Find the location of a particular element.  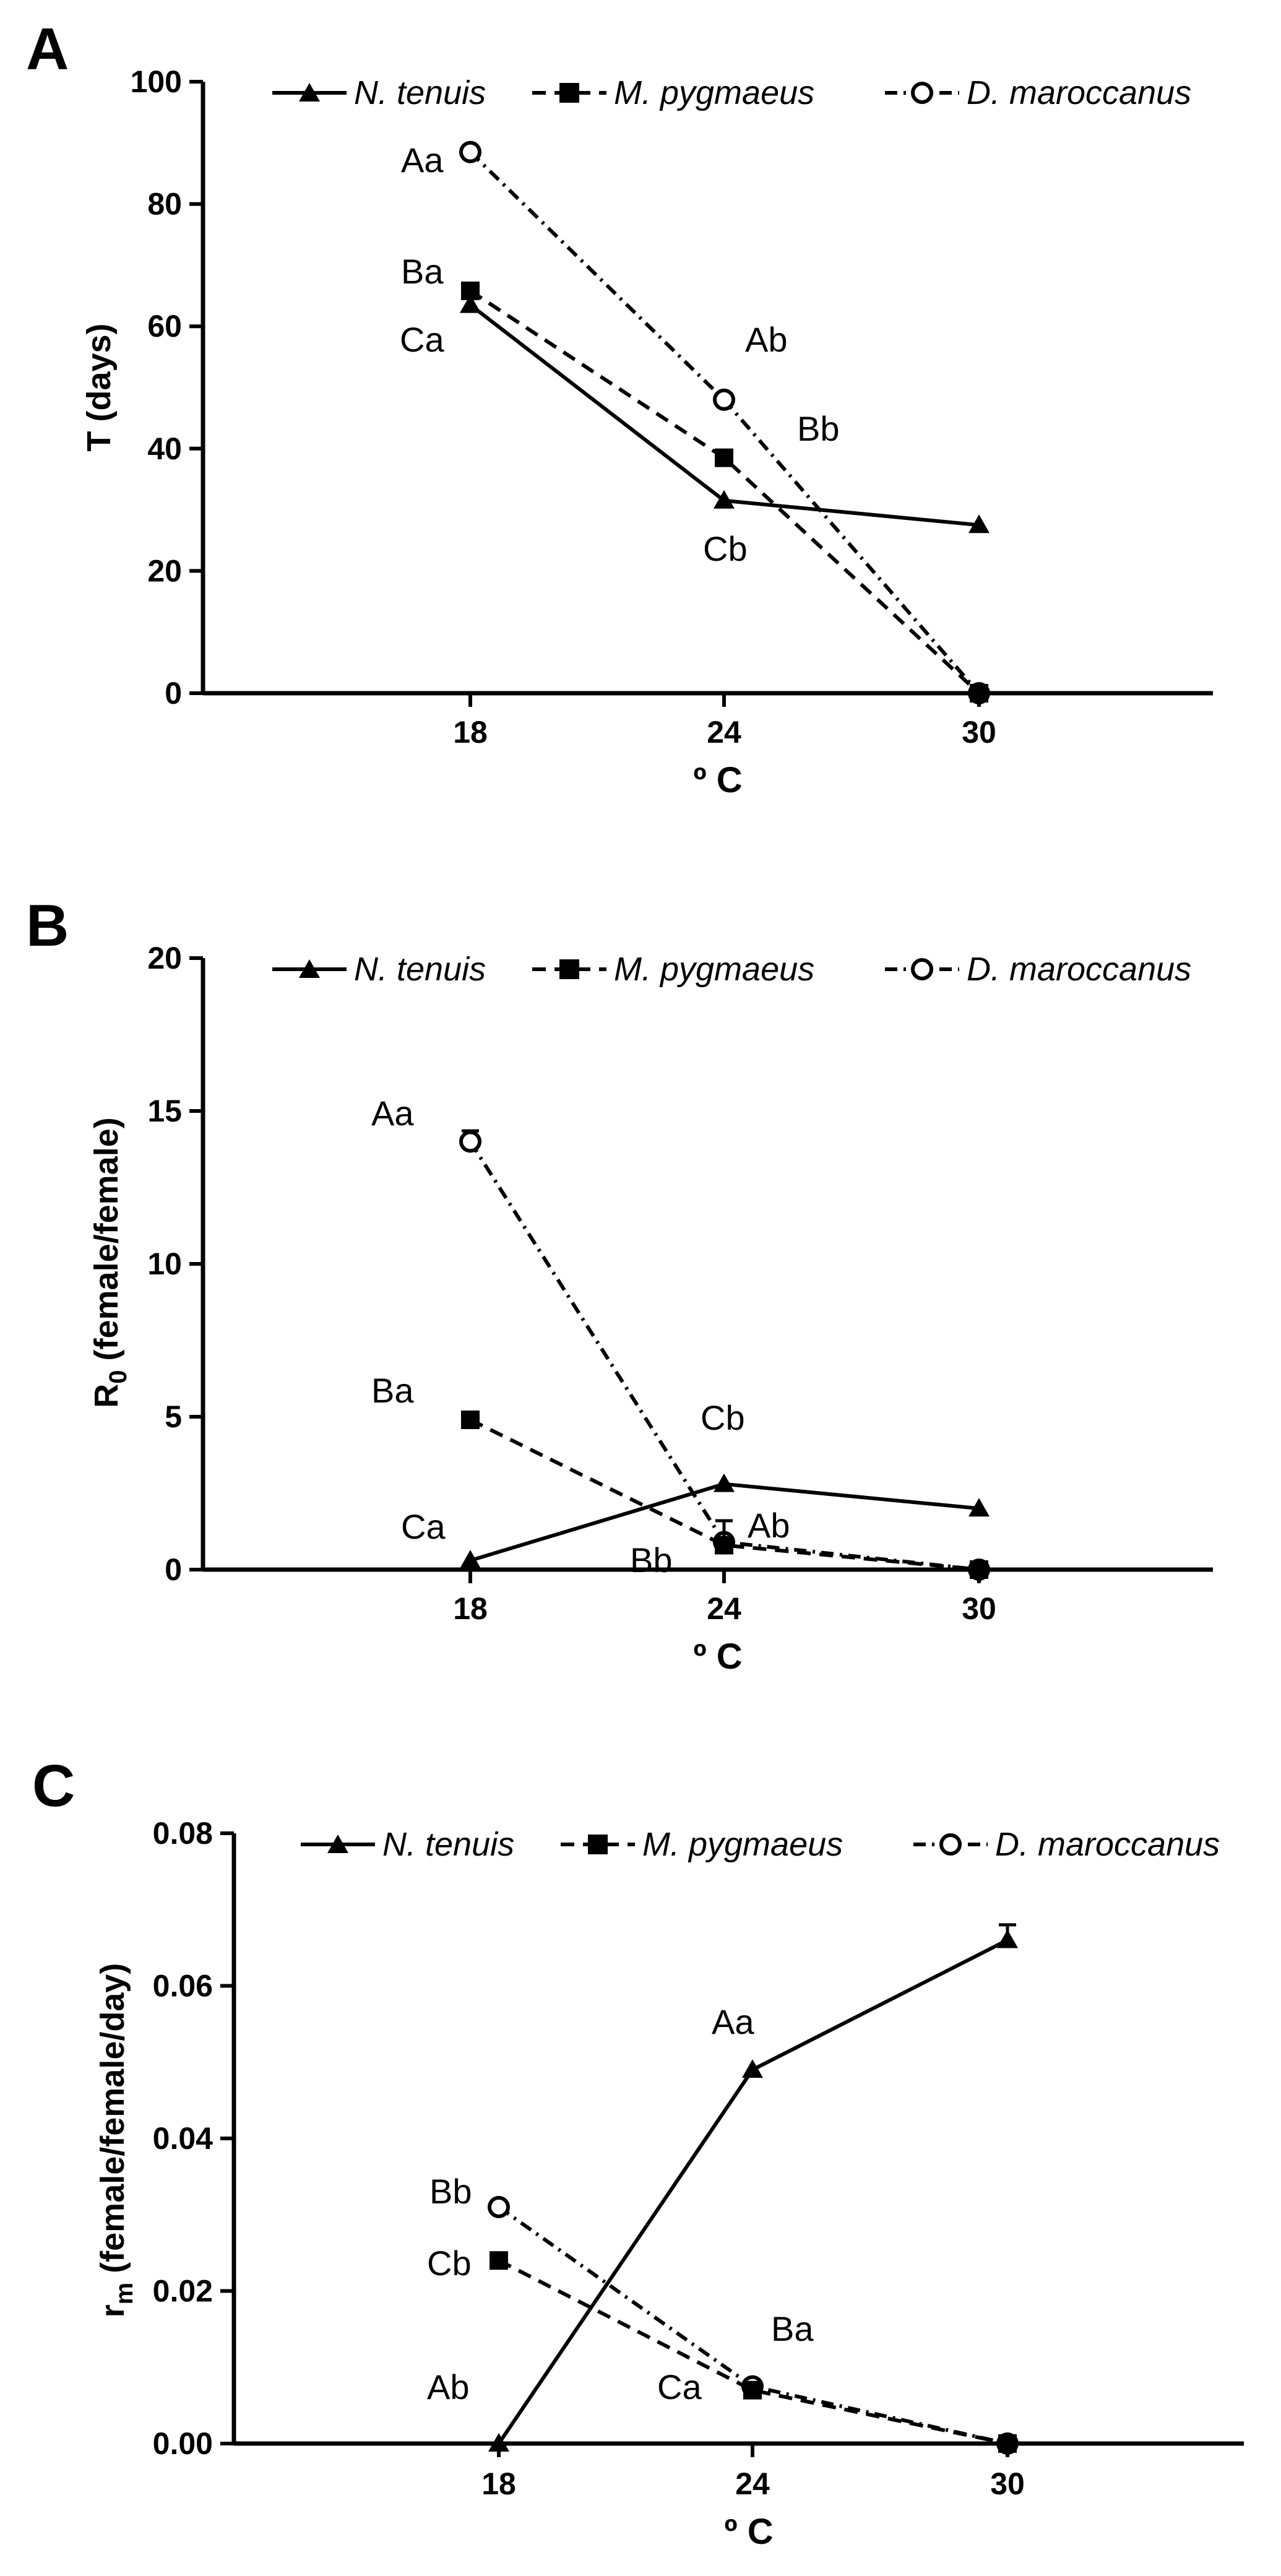

y-tick-label: 5 is located at coordinates (173, 1416).